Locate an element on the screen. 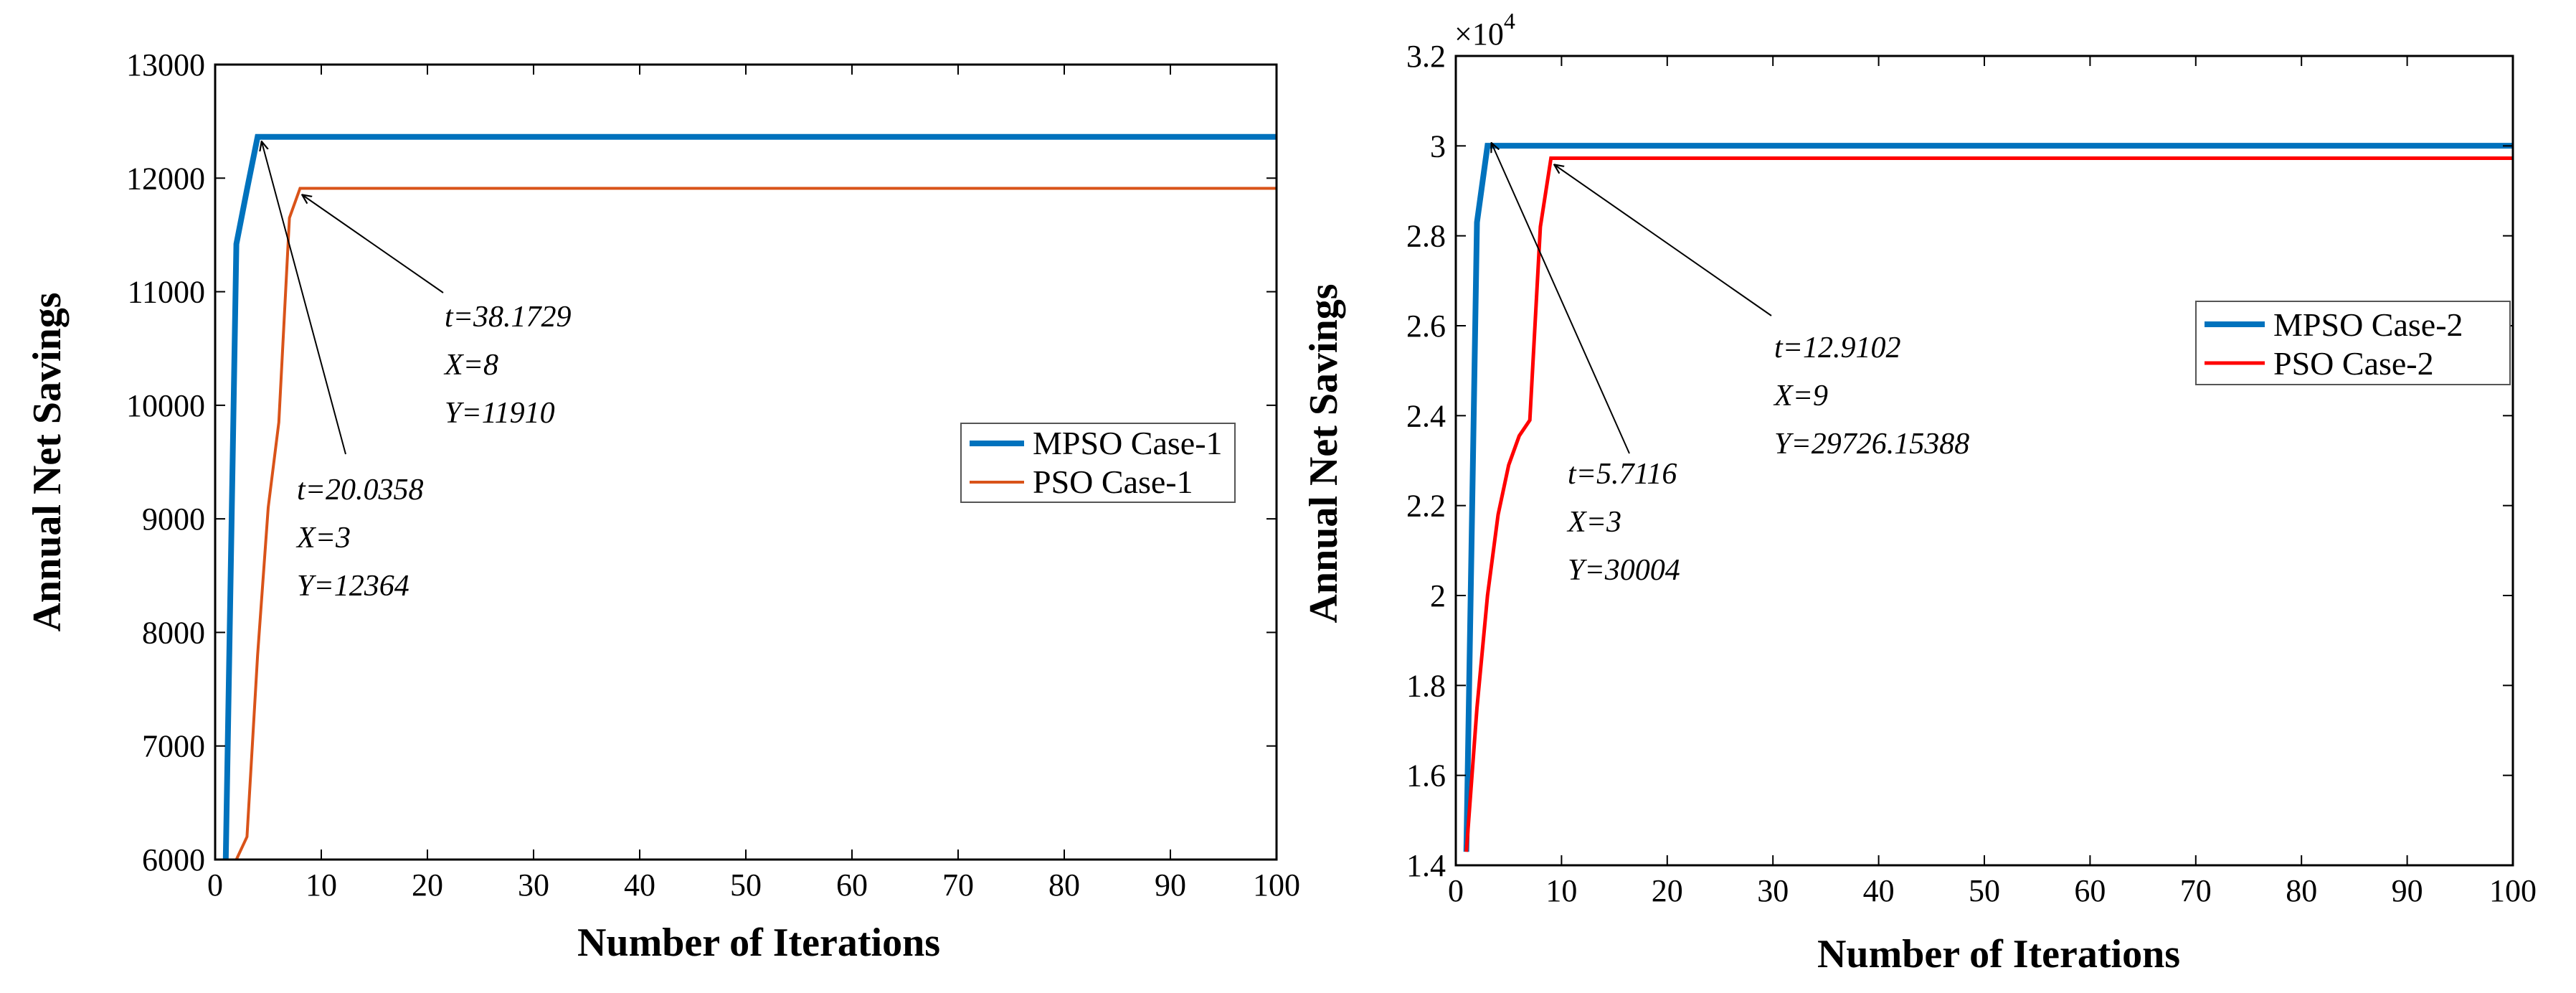  chart-2-y-multiplier-base: ×10 is located at coordinates (1479, 34).